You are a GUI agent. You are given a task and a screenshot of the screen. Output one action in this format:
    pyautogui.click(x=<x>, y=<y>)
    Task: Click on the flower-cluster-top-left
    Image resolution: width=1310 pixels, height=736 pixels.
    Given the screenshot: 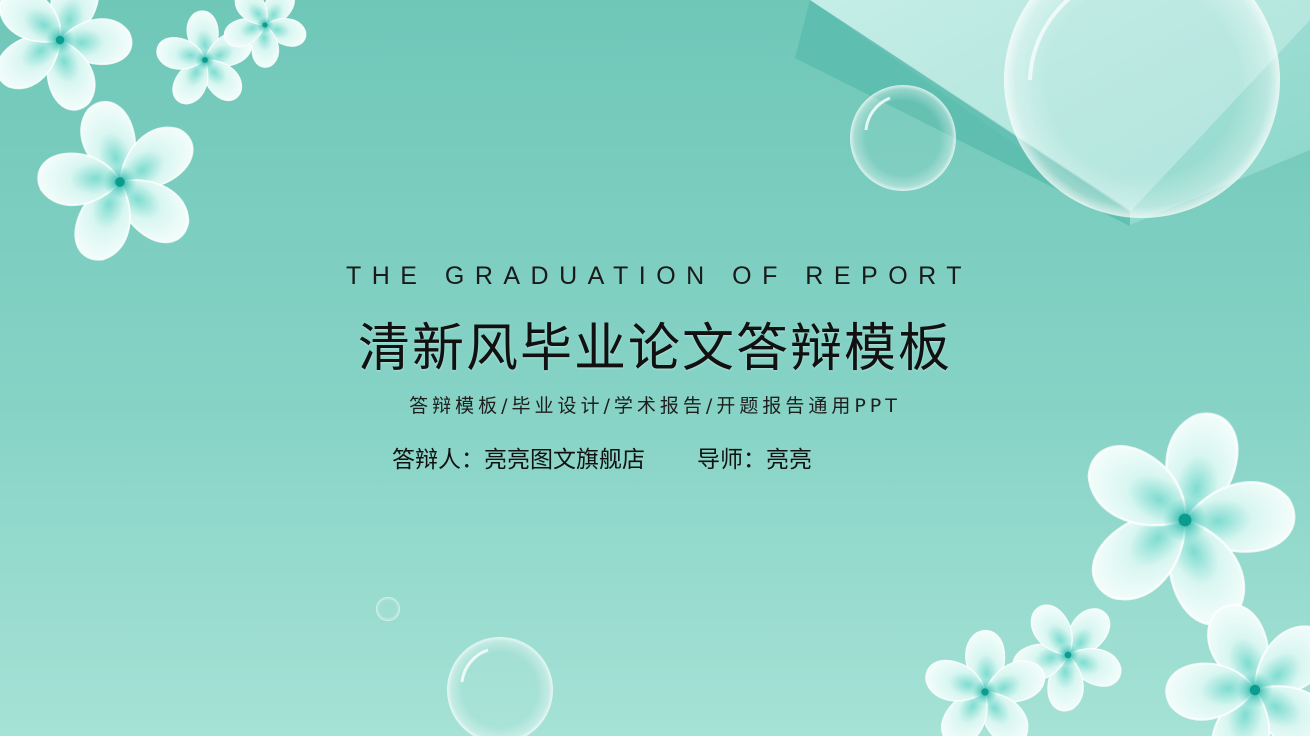 What is the action you would take?
    pyautogui.click(x=162, y=145)
    